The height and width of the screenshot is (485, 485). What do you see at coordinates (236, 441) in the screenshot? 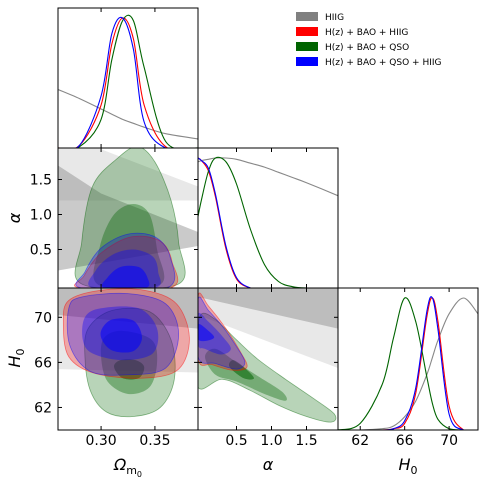
I see `x-tick-label-alpha: 0.5` at bounding box center [236, 441].